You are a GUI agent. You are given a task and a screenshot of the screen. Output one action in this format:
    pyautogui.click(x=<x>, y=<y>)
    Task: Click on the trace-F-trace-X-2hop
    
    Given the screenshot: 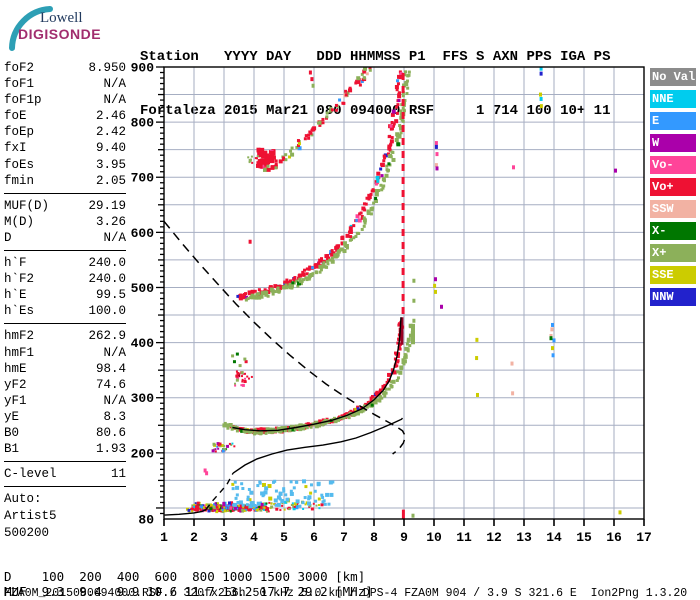 What is the action you would take?
    pyautogui.click(x=327, y=186)
    